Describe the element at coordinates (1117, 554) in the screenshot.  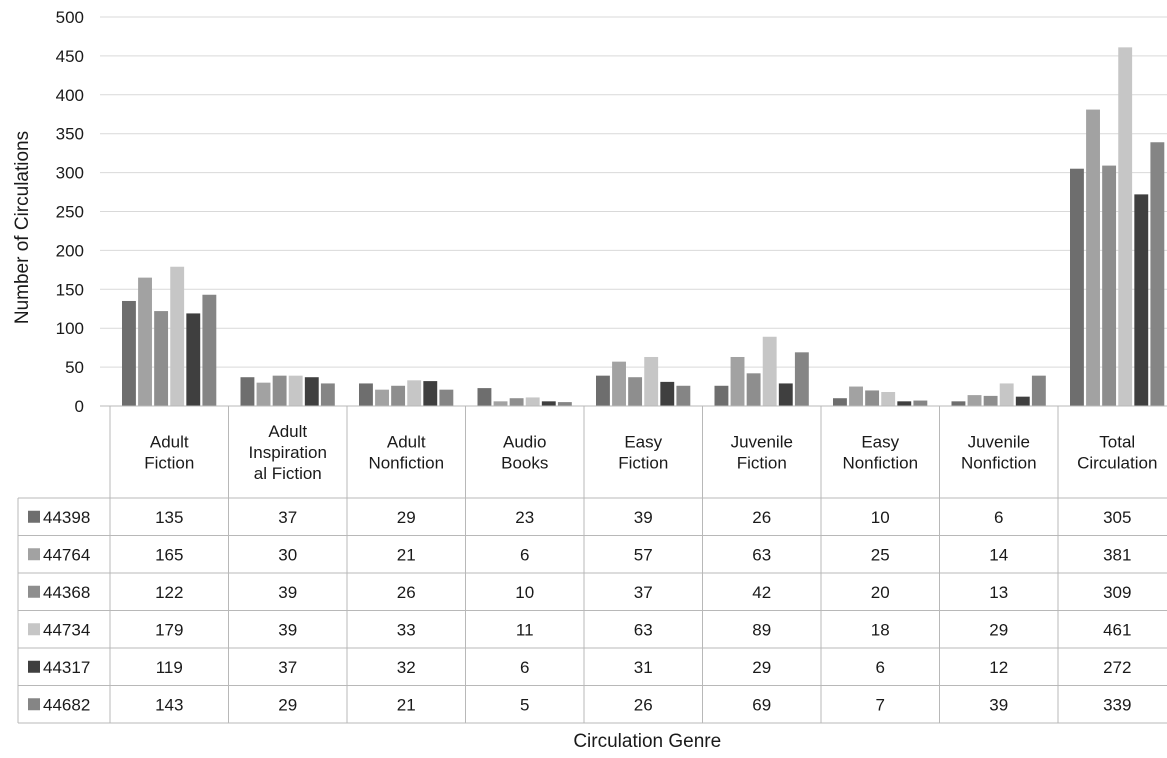
I see `data-table-cell: 381` at that location.